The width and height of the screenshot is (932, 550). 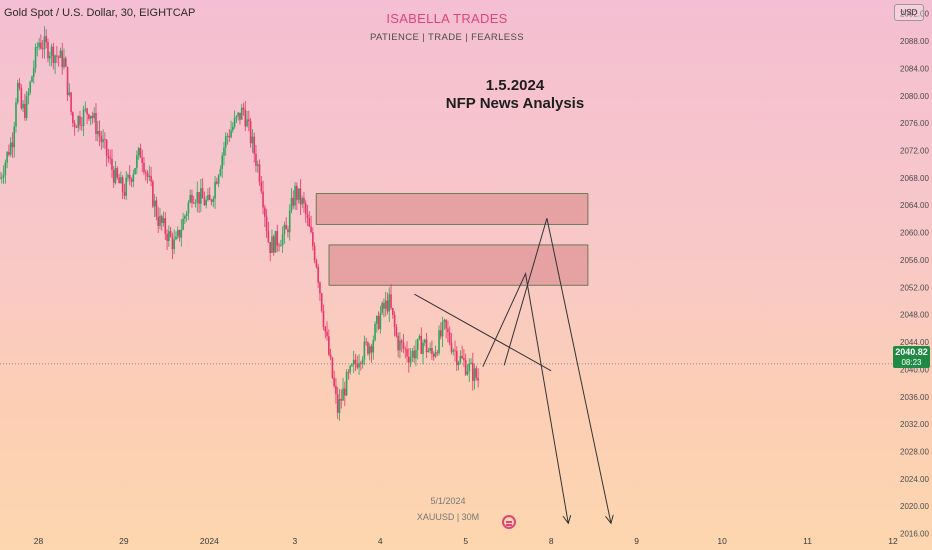 What do you see at coordinates (909, 12) in the screenshot?
I see `currency-button: USD` at bounding box center [909, 12].